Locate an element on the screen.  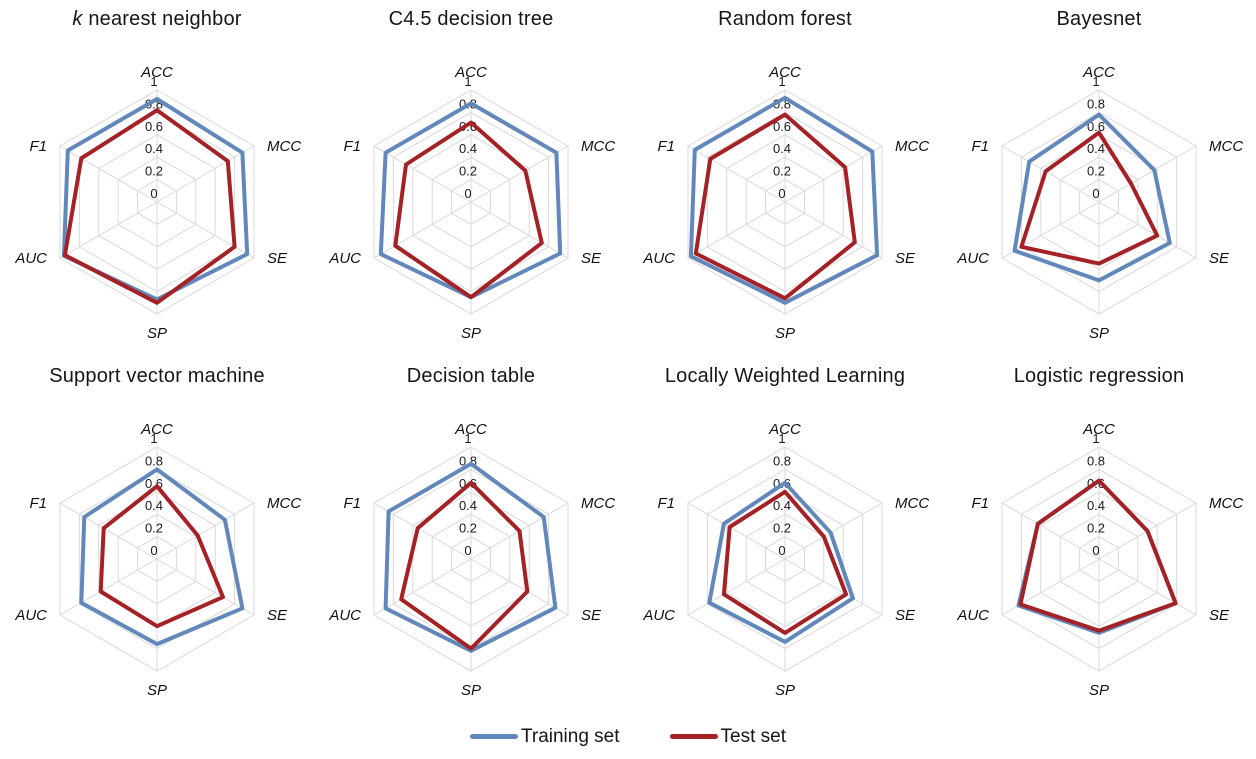
chart-title: Bayesnet is located at coordinates (1099, 21).